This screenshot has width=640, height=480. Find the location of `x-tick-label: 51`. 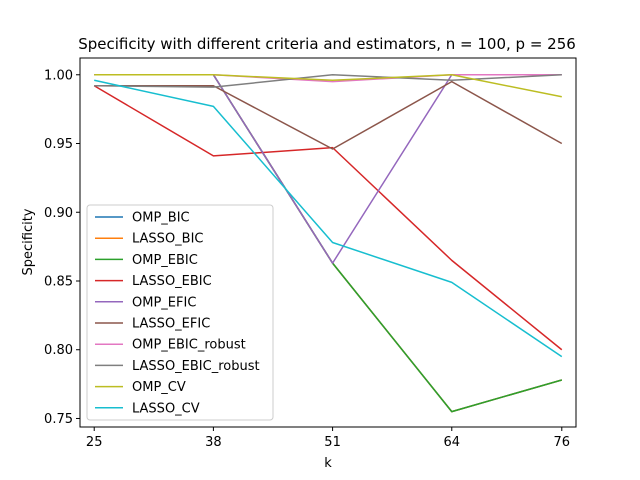

x-tick-label: 51 is located at coordinates (332, 442).